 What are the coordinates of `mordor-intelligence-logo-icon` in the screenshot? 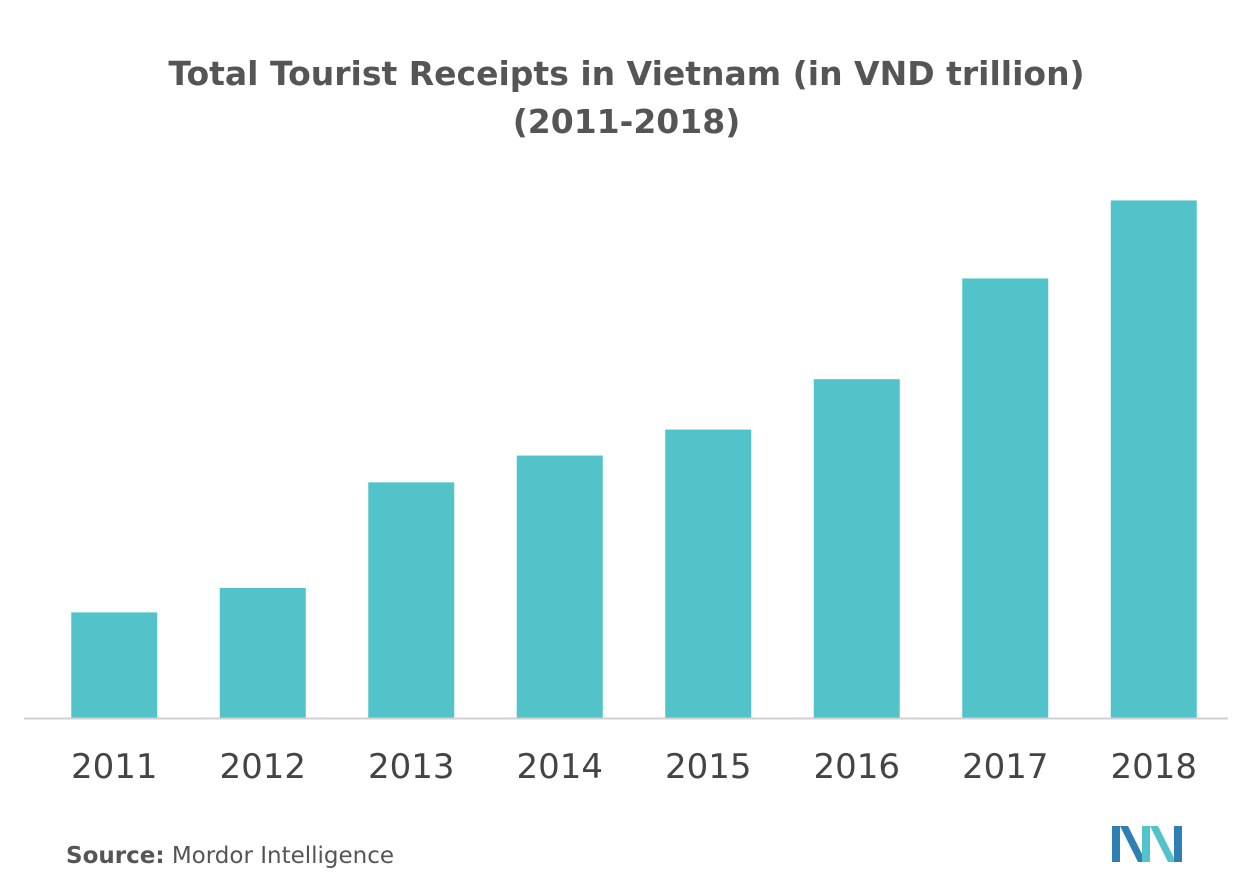 It's located at (1147, 844).